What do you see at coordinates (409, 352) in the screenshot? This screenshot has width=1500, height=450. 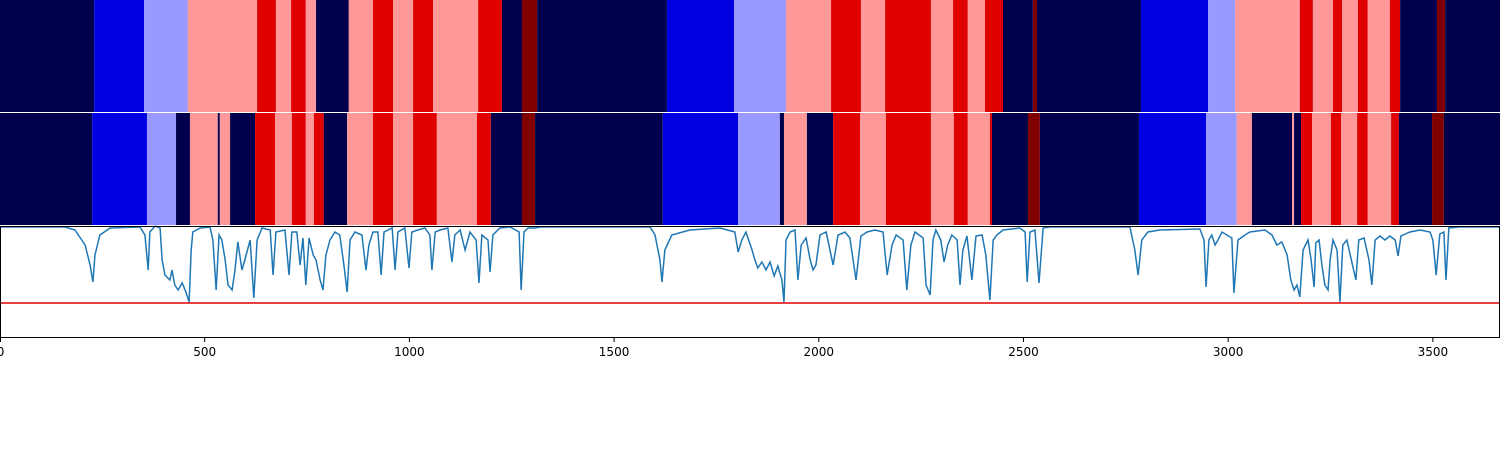 I see `x-tick-label: 1000` at bounding box center [409, 352].